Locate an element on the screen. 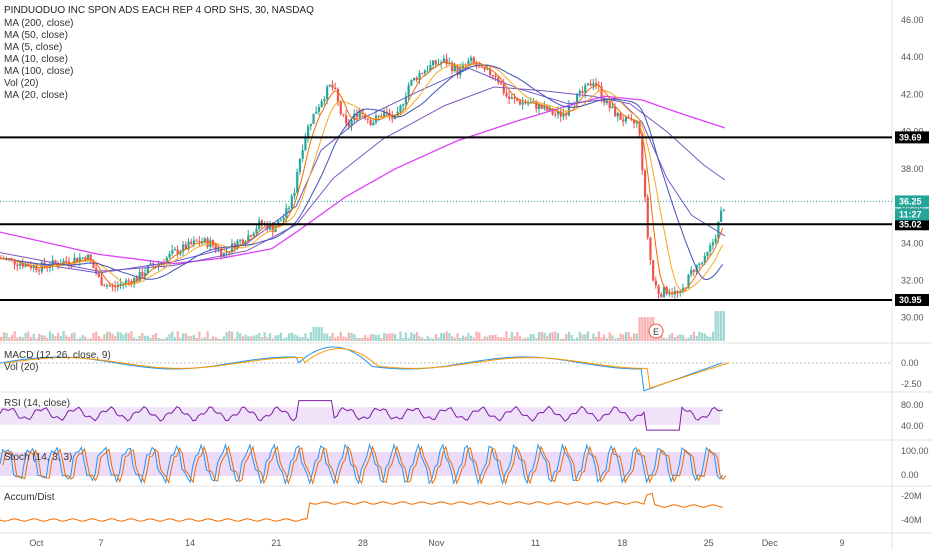 The height and width of the screenshot is (550, 932). rsi-line is located at coordinates (361, 415).